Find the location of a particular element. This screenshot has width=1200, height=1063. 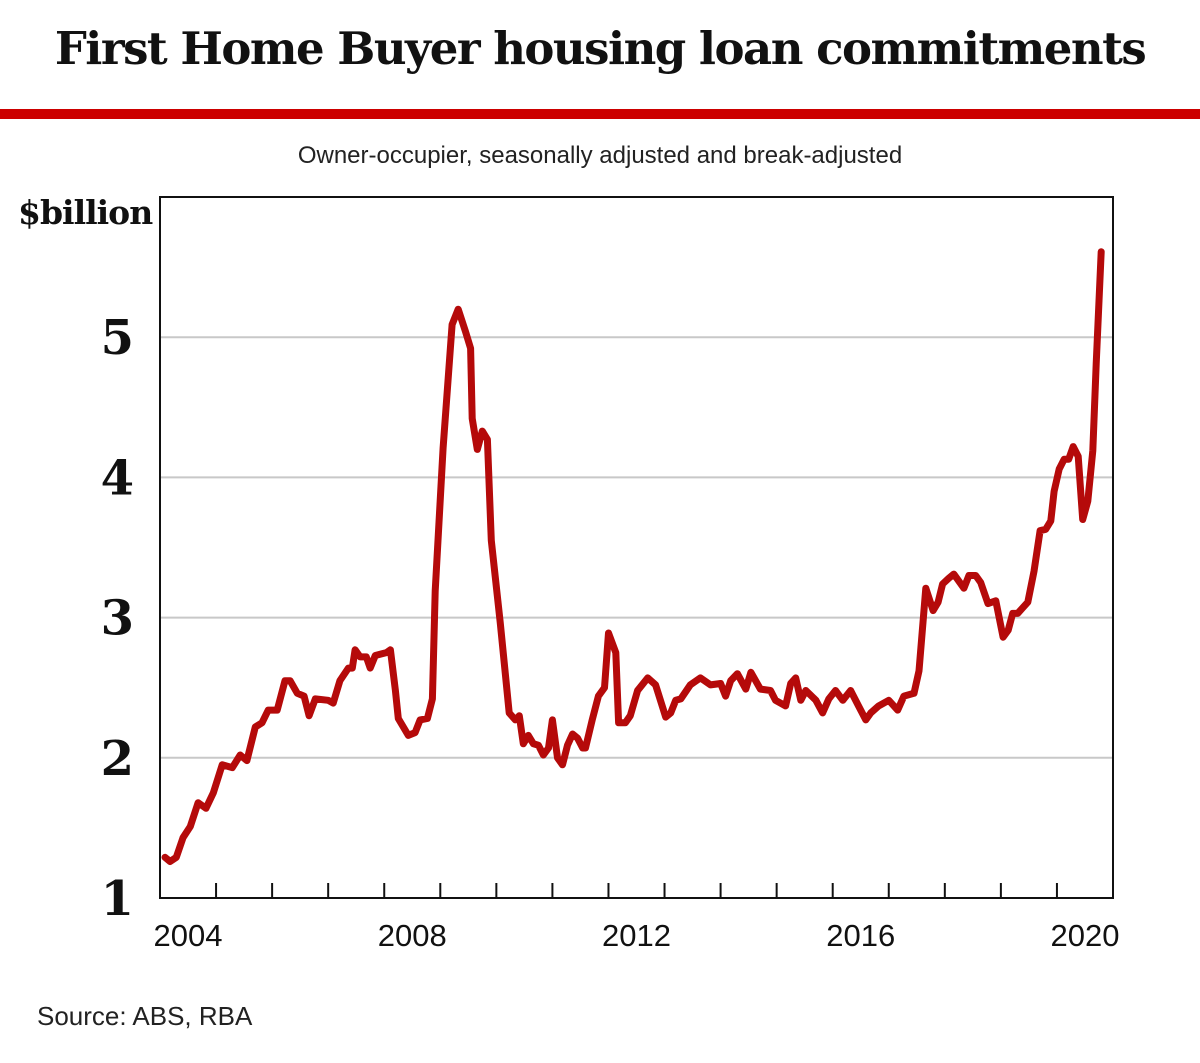

y-tick-labels: 1 2 3 4 5 is located at coordinates (117, 618).